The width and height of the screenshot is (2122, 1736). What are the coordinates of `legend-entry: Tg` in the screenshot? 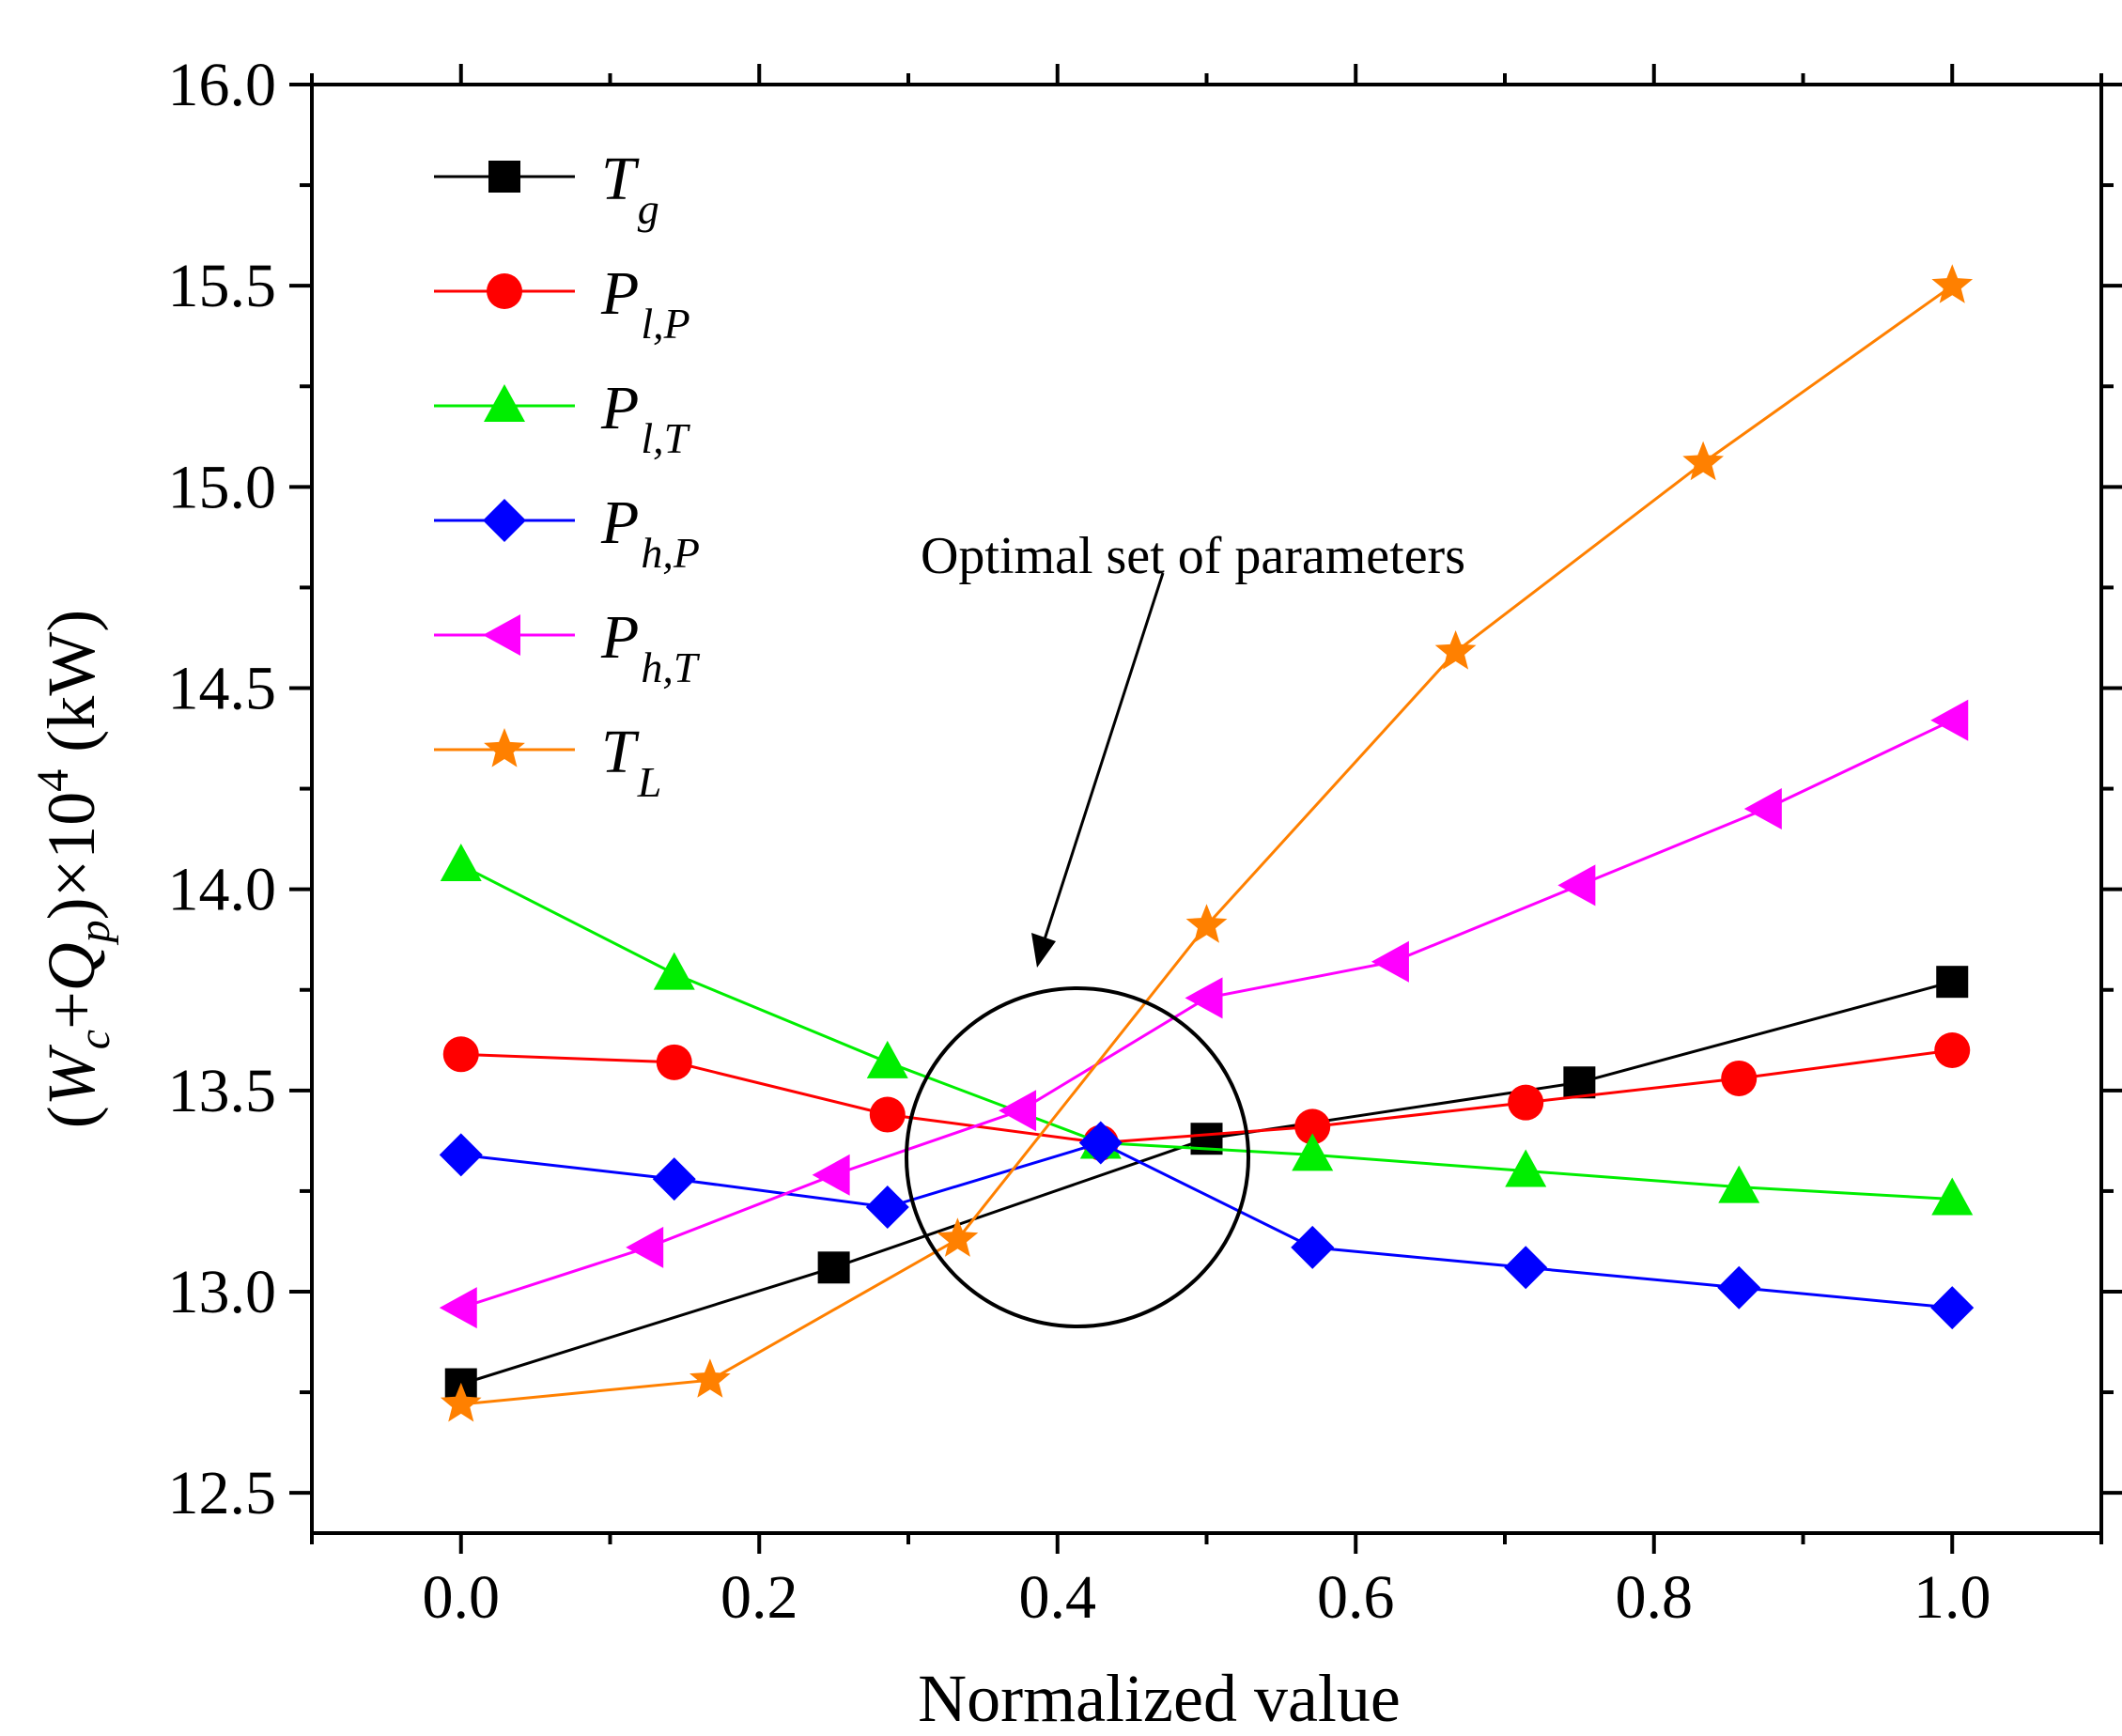 It's located at (546, 189).